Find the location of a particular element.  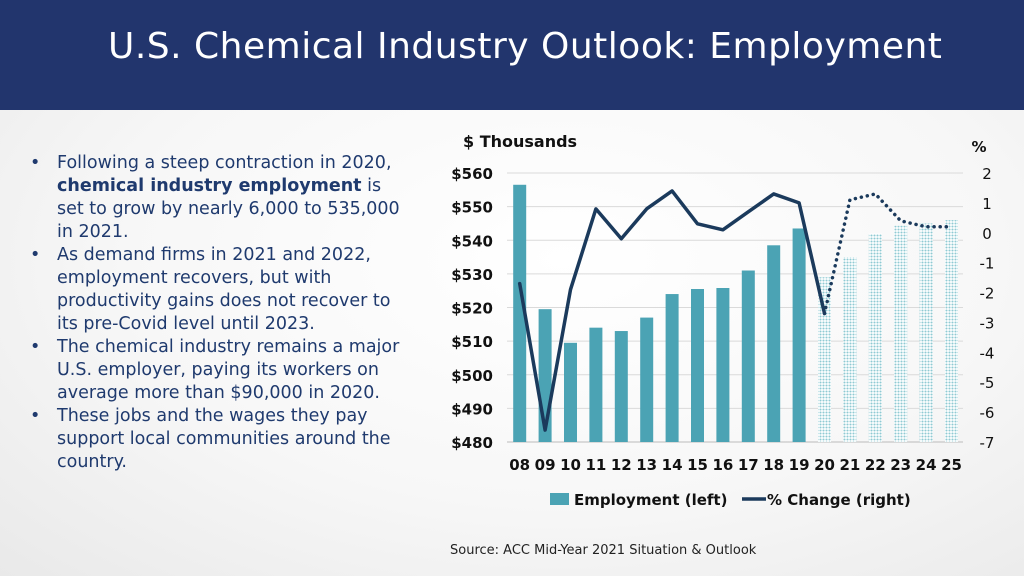

x-axis-tick-label: 14 is located at coordinates (672, 465).